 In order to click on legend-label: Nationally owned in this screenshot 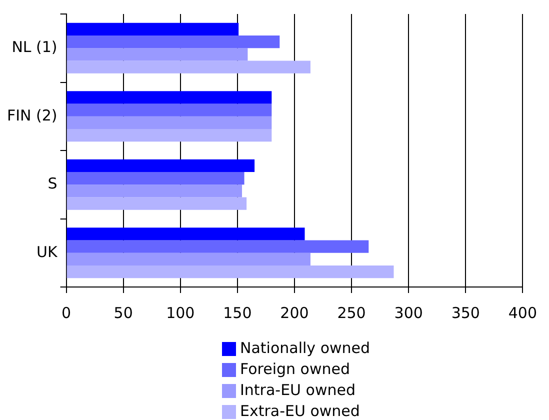, I will do `click(305, 348)`.